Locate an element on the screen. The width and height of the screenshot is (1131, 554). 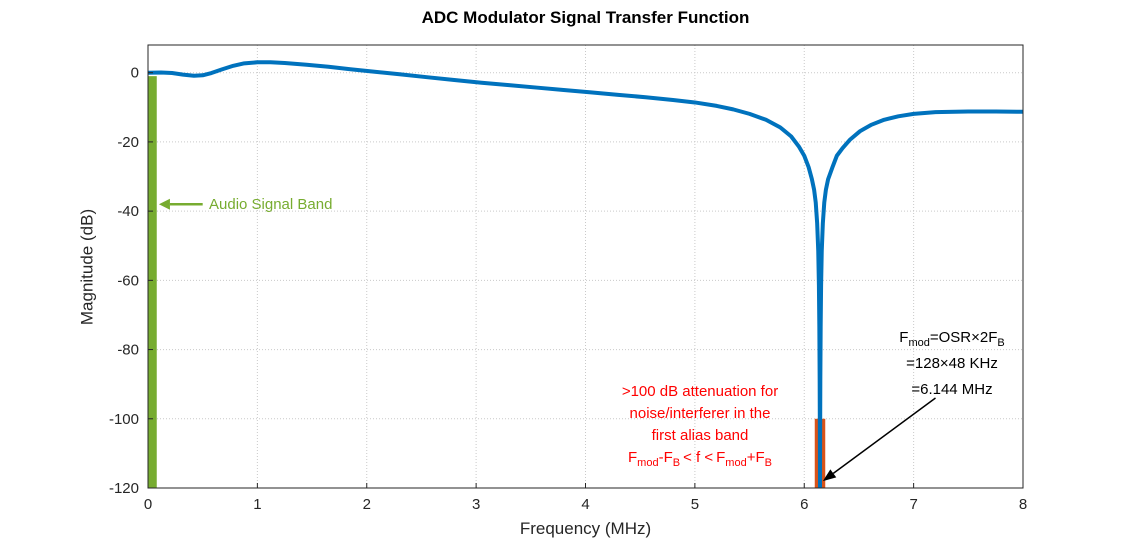
audio-band-arrow-head is located at coordinates (164, 204).